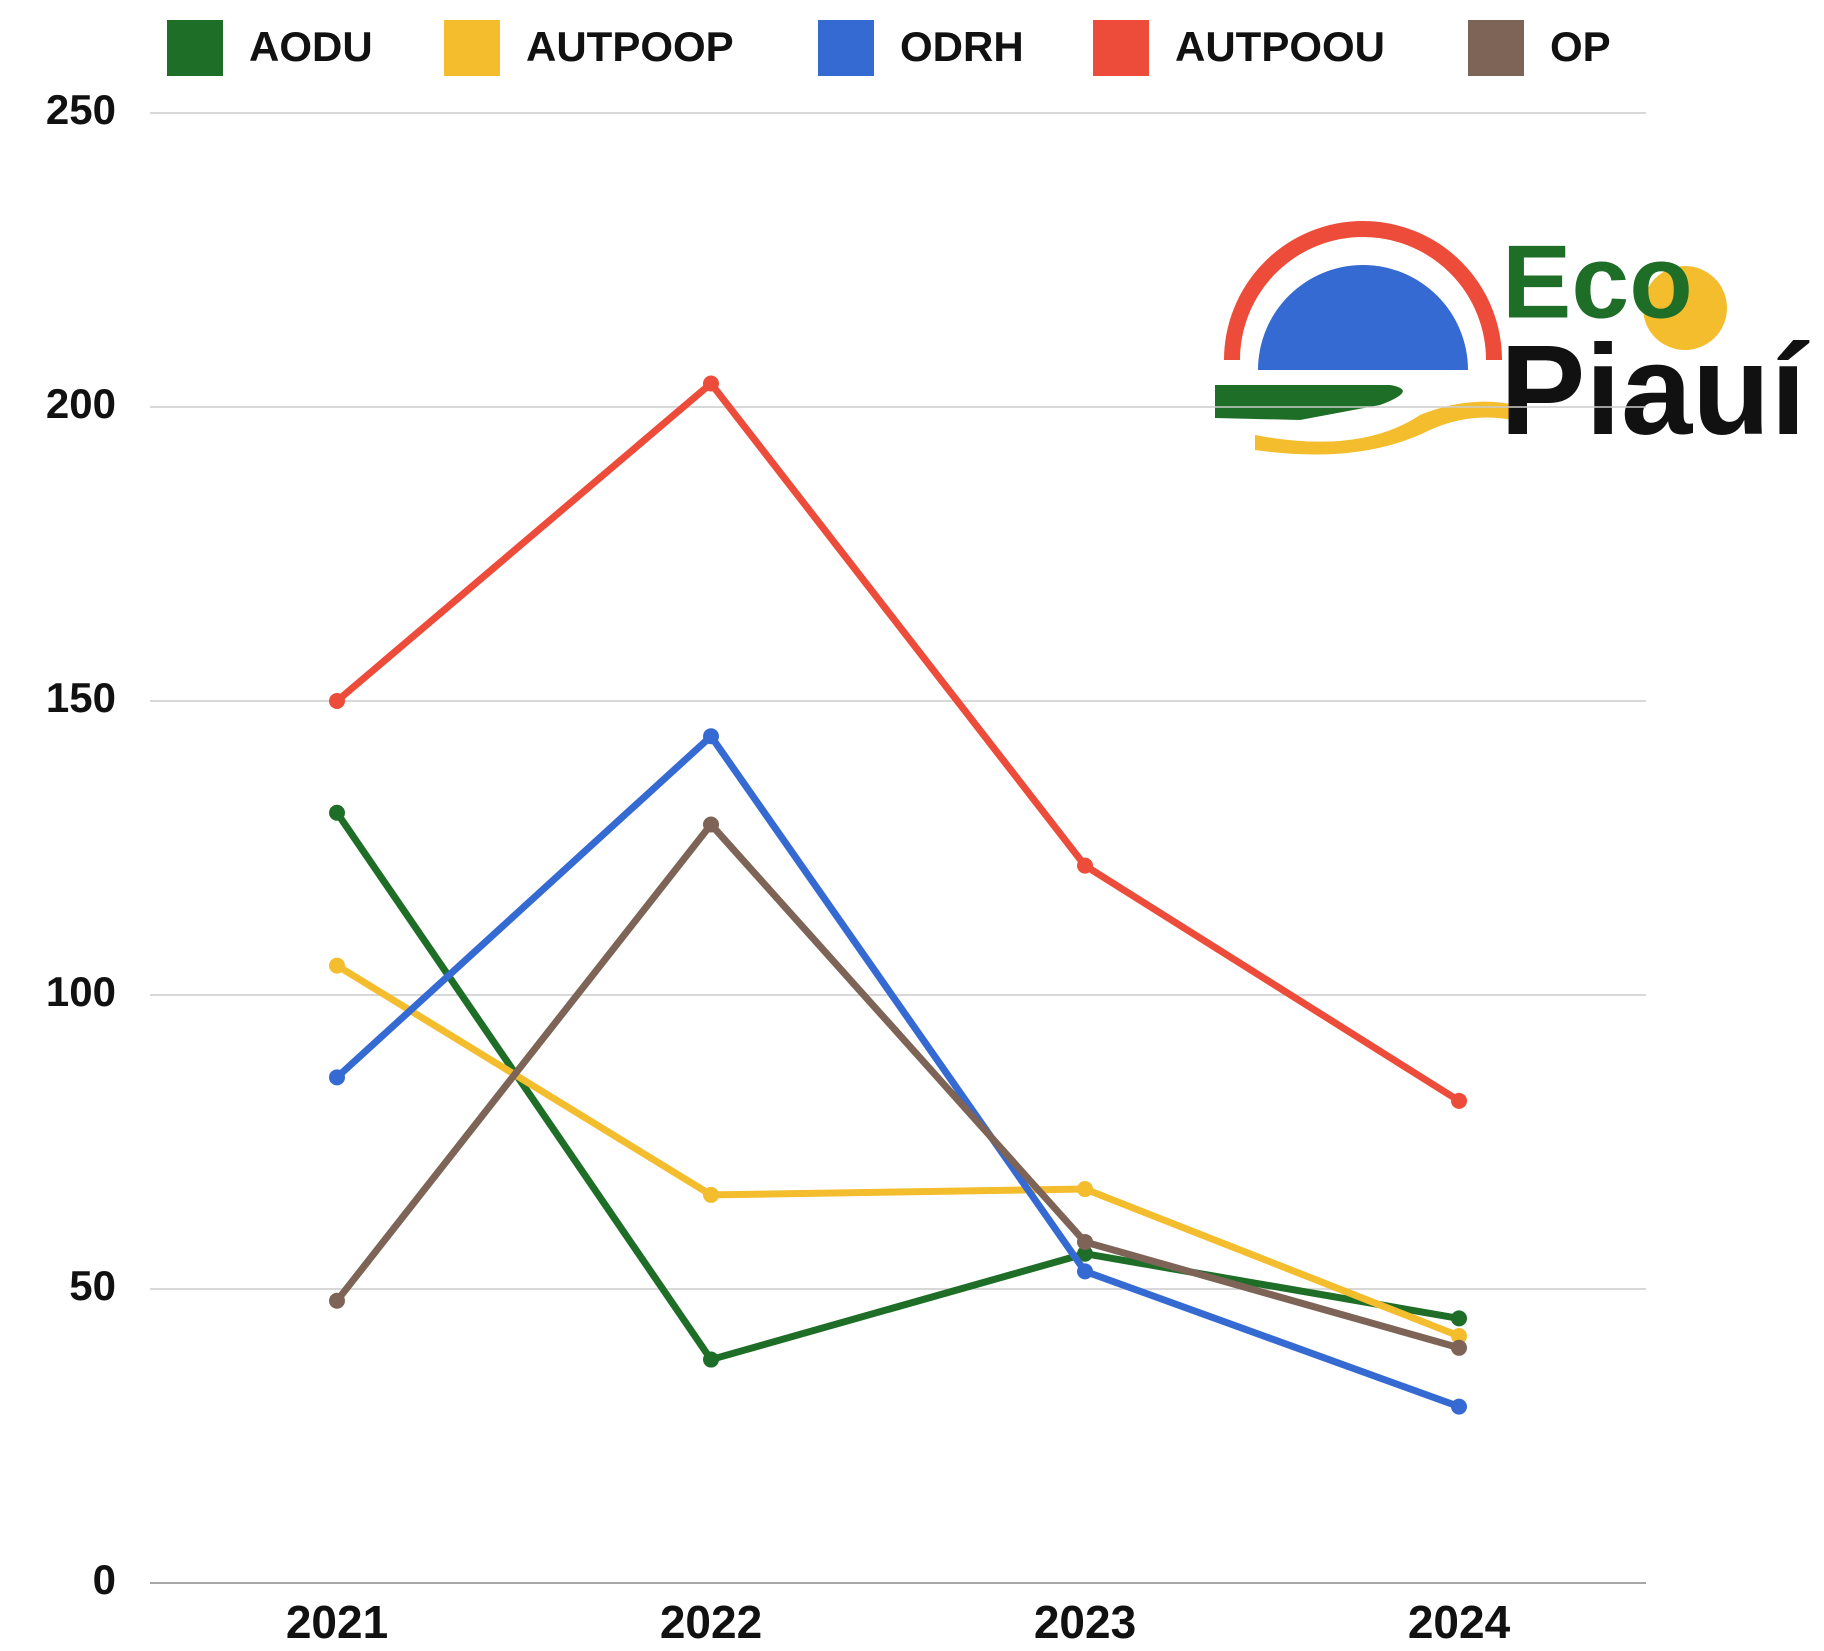 The image size is (1824, 1651). Describe the element at coordinates (1363, 317) in the screenshot. I see `logo-dome` at that location.